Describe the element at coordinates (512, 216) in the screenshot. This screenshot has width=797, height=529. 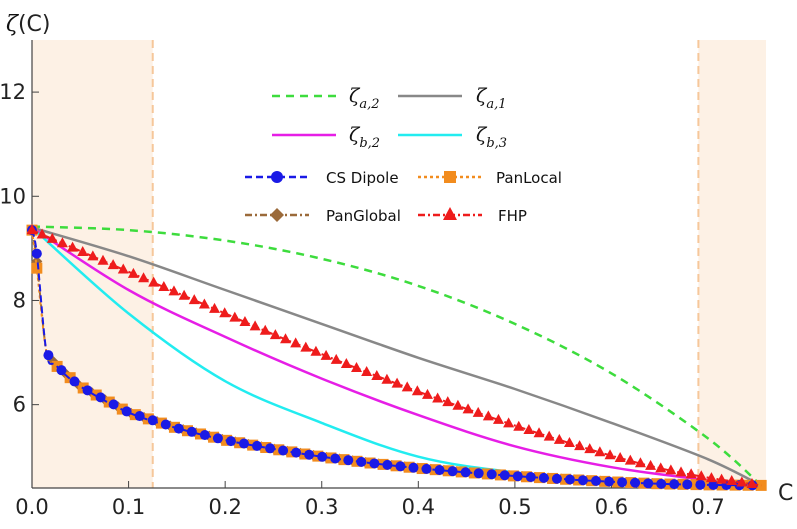
I see `legend-label-fhp: FHP` at that location.